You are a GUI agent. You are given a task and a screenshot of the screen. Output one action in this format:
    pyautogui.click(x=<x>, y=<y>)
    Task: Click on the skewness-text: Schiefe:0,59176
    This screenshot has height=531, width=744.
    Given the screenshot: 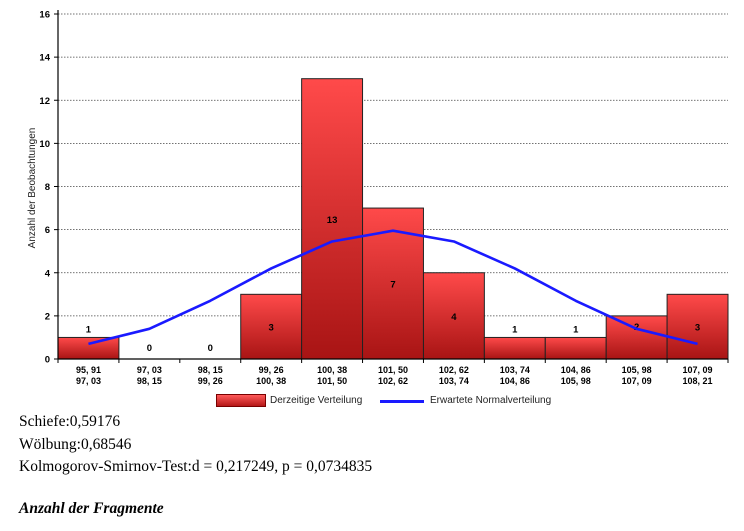 What is the action you would take?
    pyautogui.click(x=70, y=421)
    